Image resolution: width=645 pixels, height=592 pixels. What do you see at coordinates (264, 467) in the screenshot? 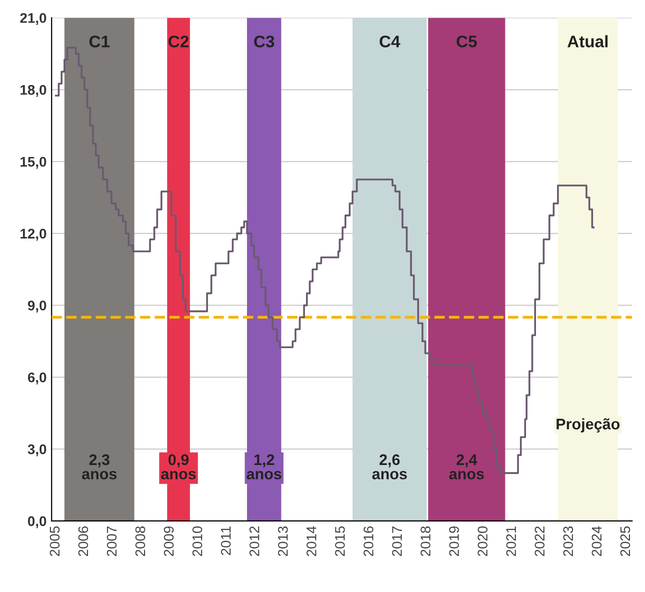
I see `annotation: 1,2 anos` at bounding box center [264, 467].